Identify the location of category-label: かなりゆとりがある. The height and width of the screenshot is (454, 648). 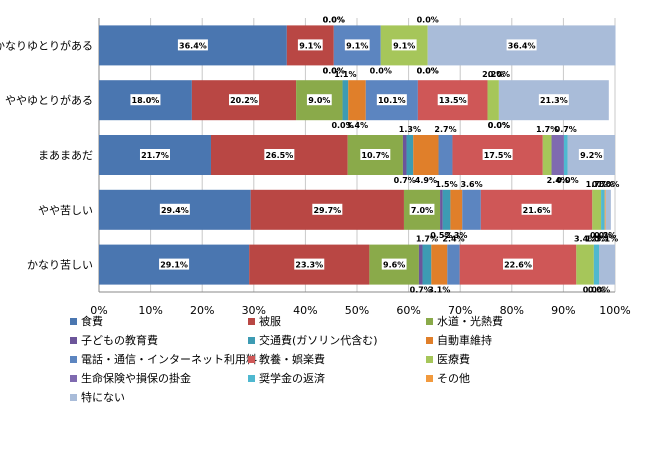
(46, 45).